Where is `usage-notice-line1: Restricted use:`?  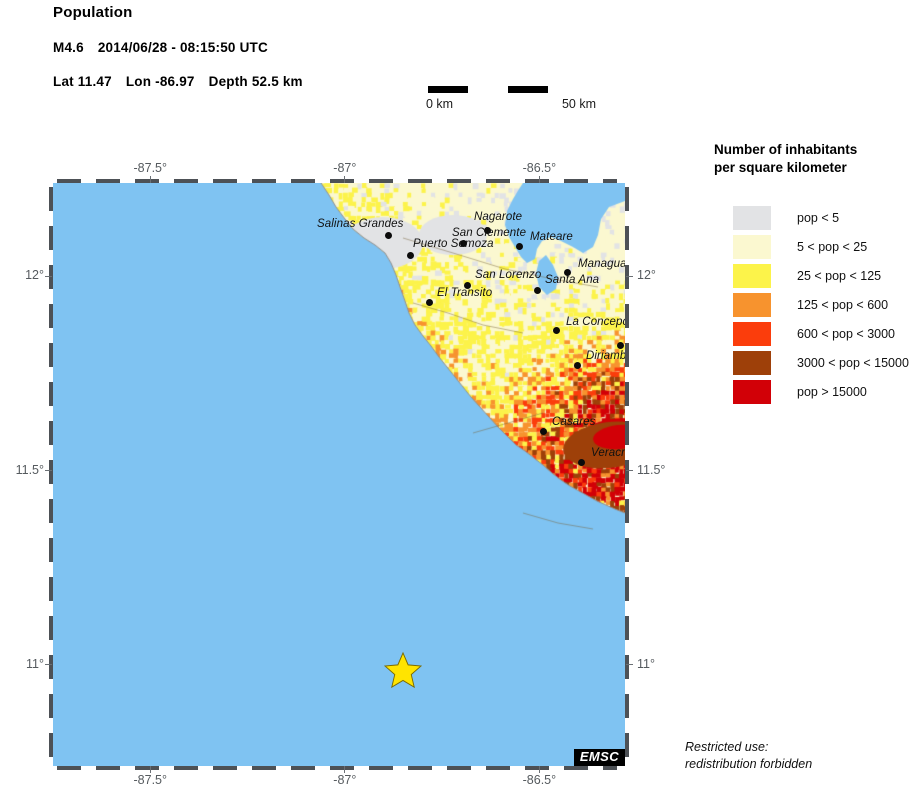
usage-notice-line1: Restricted use: is located at coordinates (727, 747).